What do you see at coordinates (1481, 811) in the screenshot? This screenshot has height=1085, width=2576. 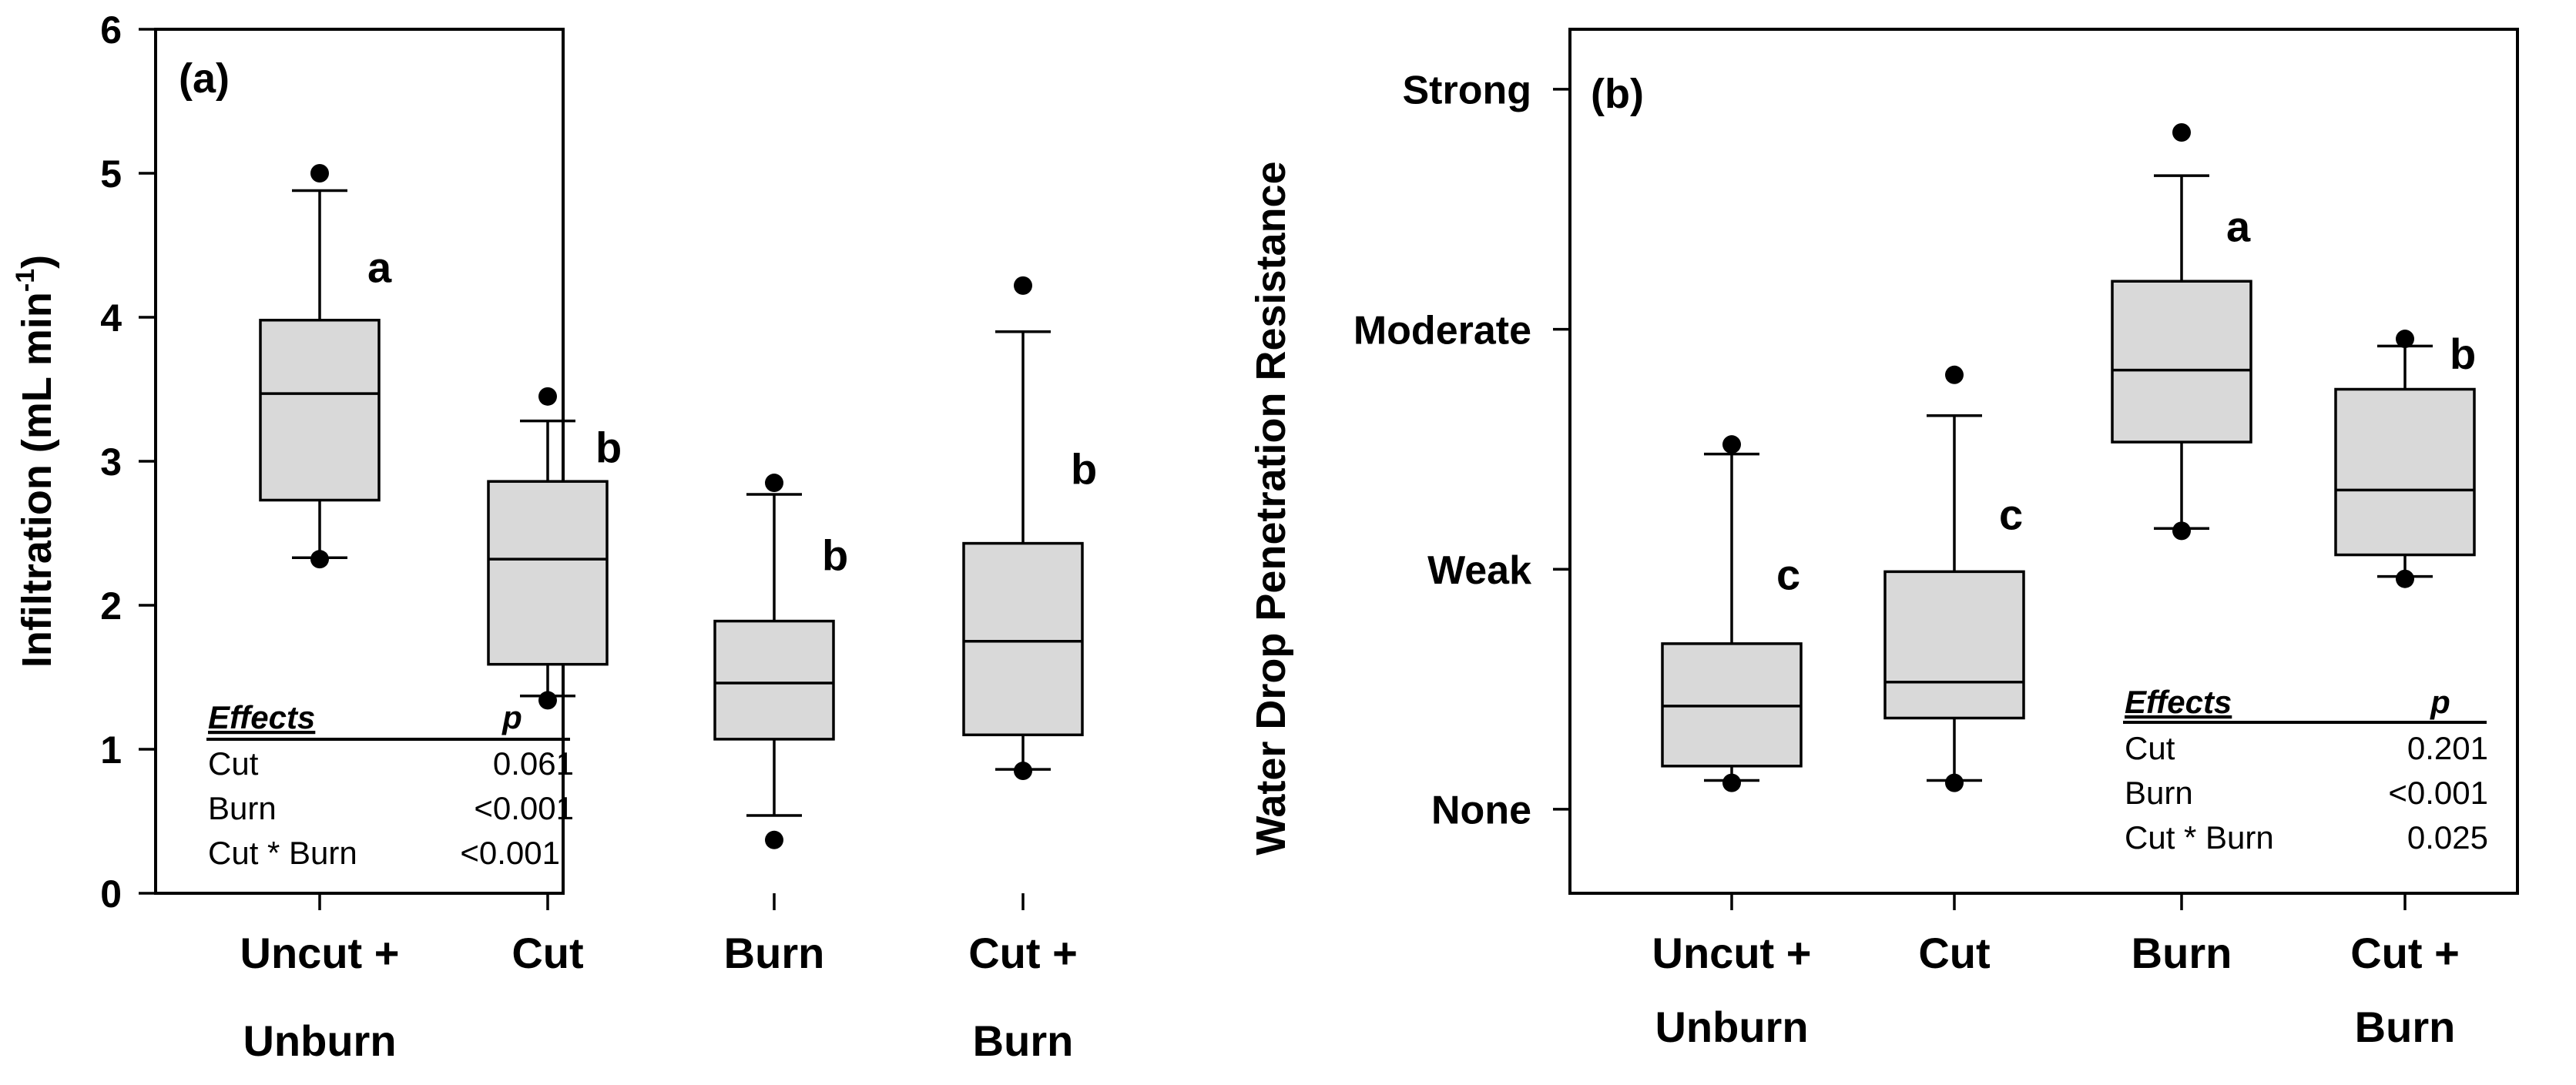 I see `y-tick-label: None` at bounding box center [1481, 811].